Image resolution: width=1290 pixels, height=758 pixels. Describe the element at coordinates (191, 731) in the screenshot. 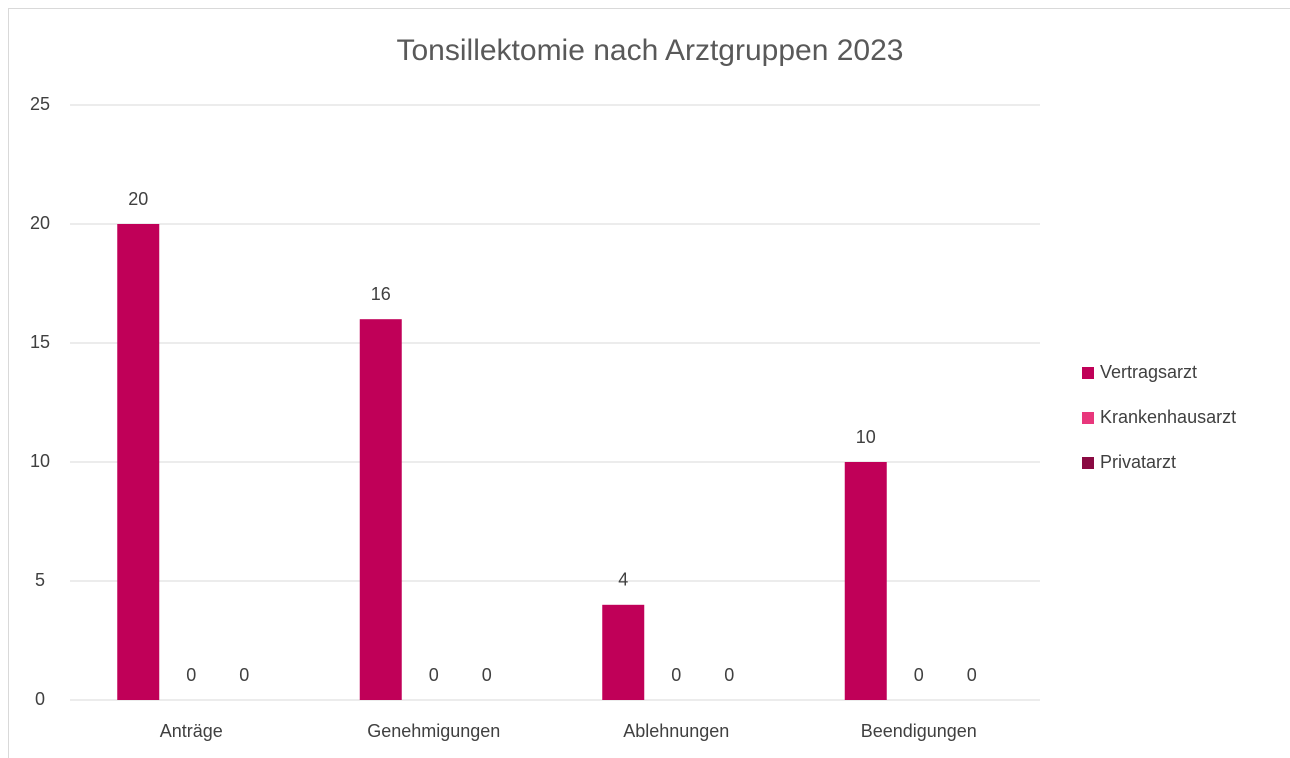

I see `x-tick-label: Anträge` at that location.